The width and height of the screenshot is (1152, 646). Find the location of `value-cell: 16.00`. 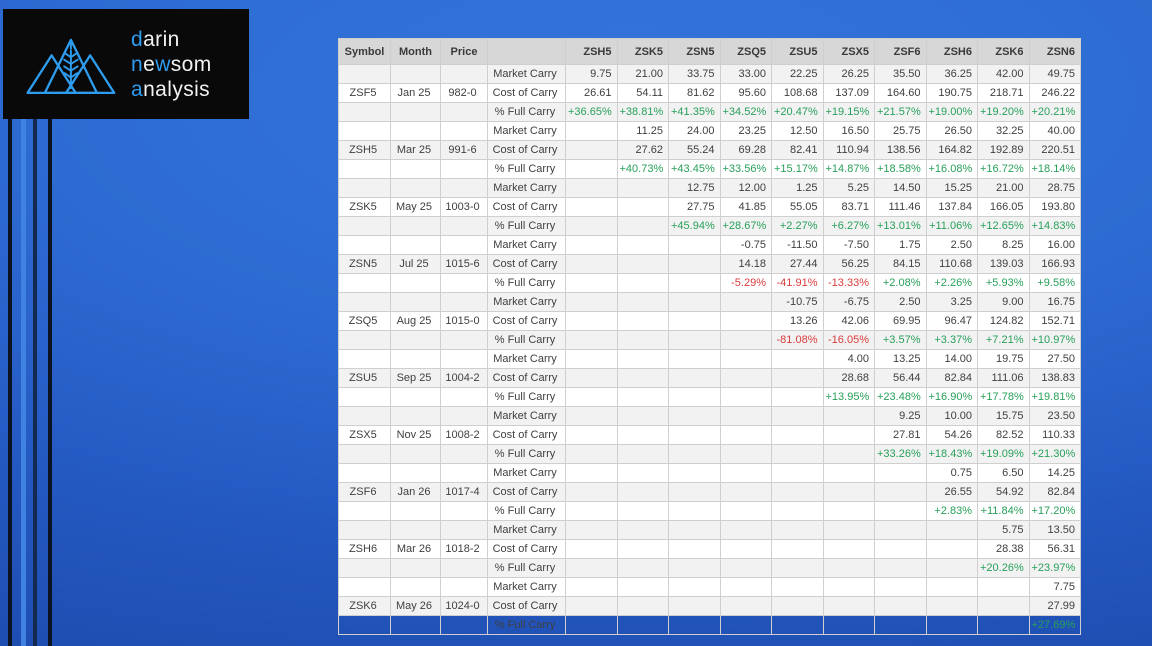

value-cell: 16.00 is located at coordinates (1054, 245).